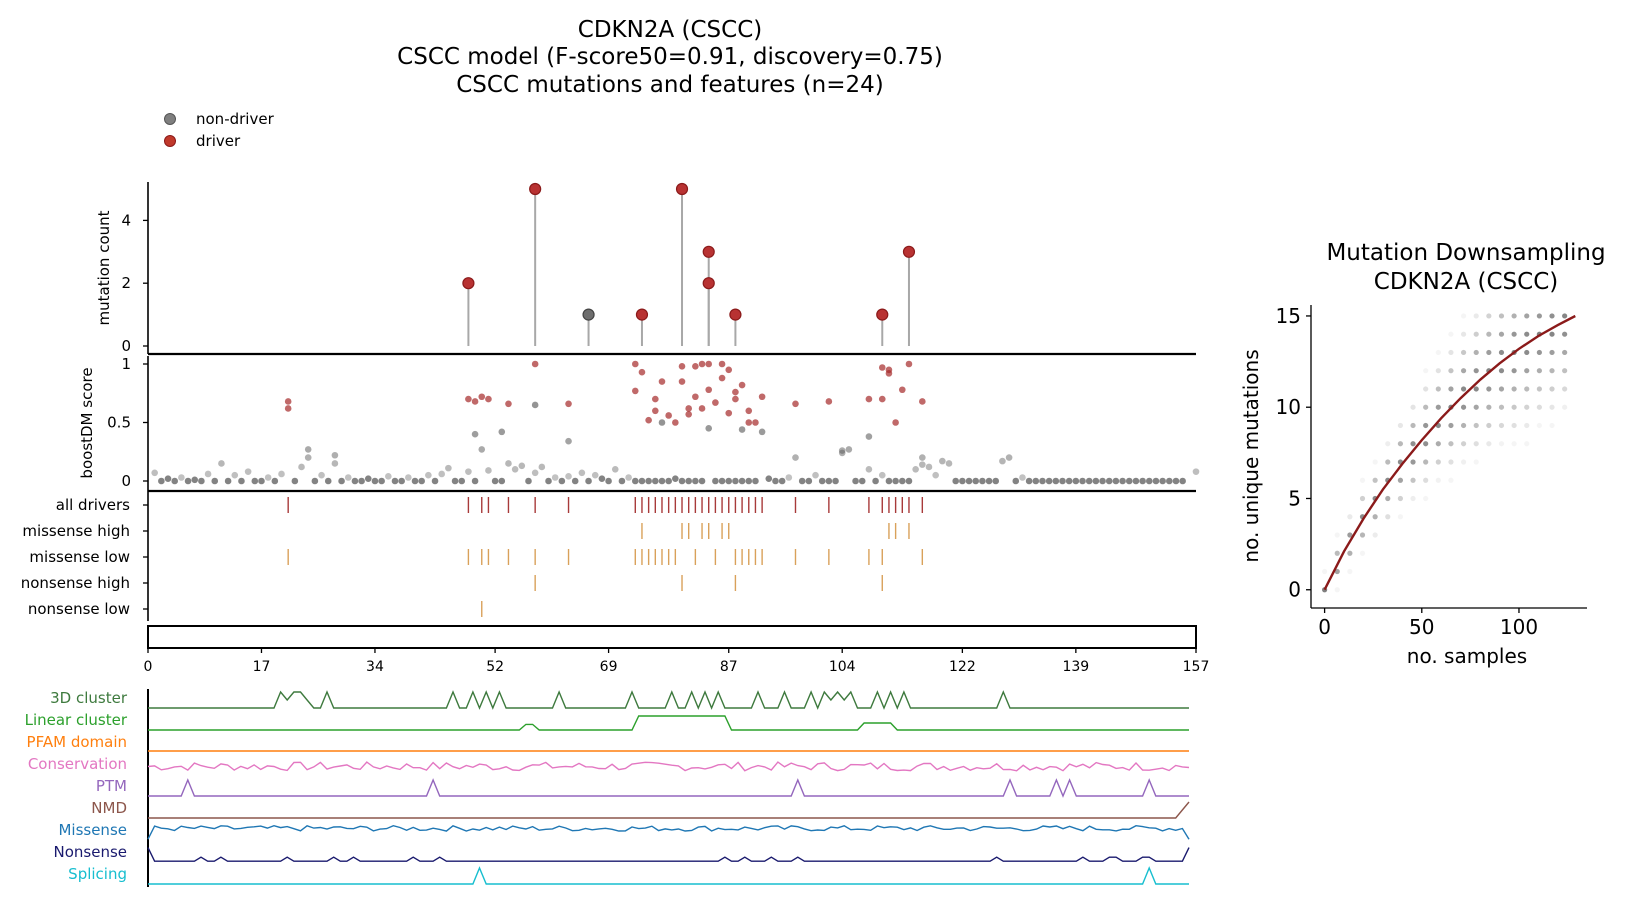 The height and width of the screenshot is (905, 1632). I want to click on downsampling-xtick-label: 0, so click(1324, 627).